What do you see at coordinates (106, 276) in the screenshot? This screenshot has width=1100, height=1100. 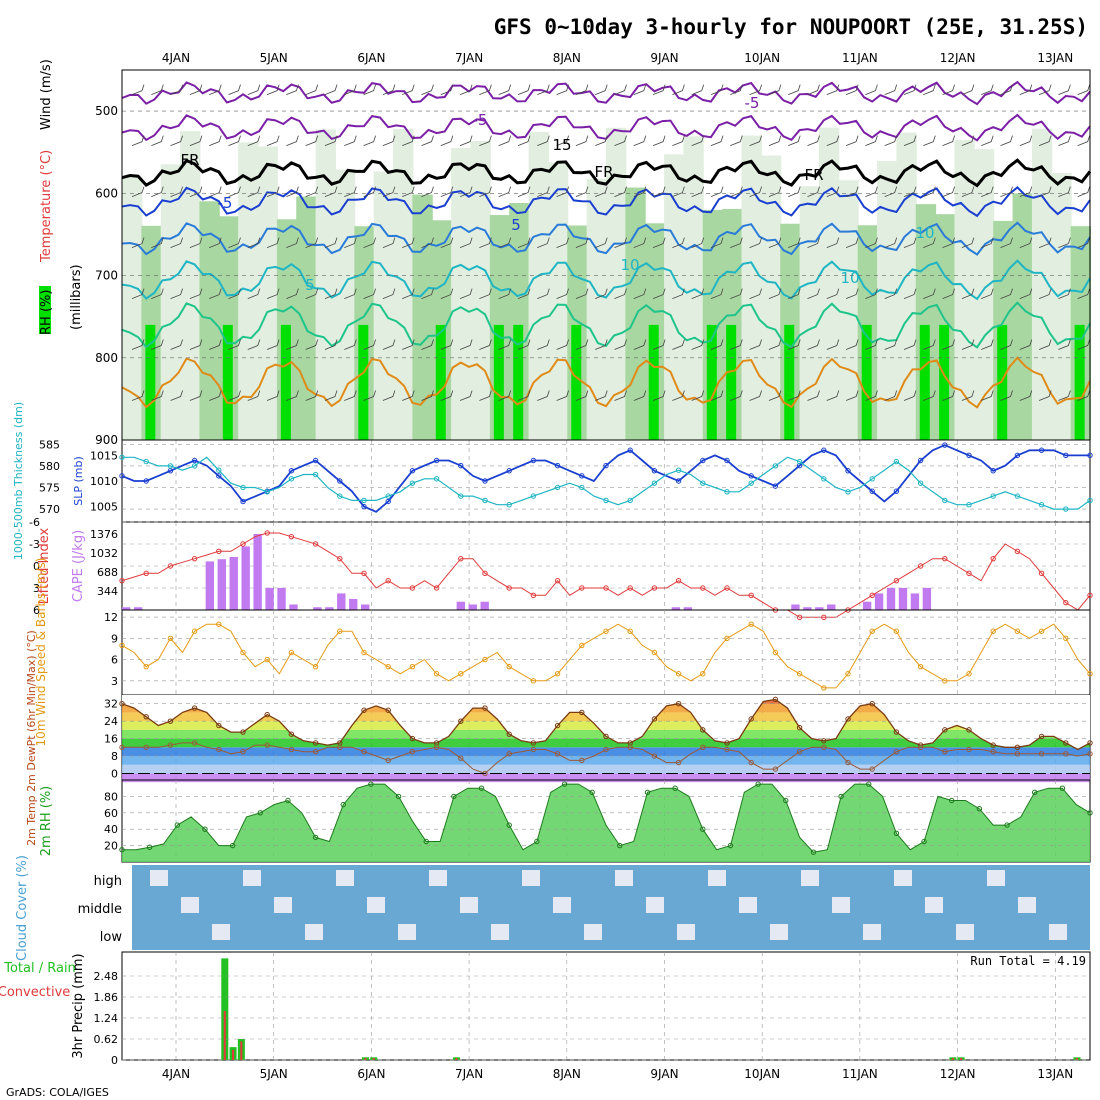 I see `y-tick-label: 700` at bounding box center [106, 276].